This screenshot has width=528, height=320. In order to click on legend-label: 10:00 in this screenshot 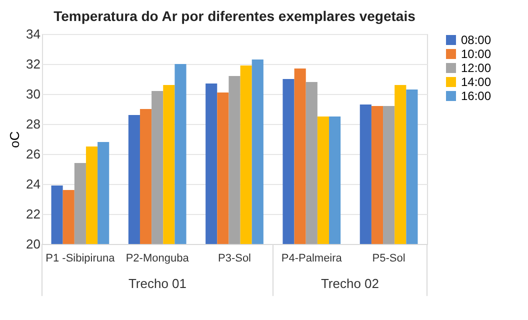, I will do `click(476, 54)`.